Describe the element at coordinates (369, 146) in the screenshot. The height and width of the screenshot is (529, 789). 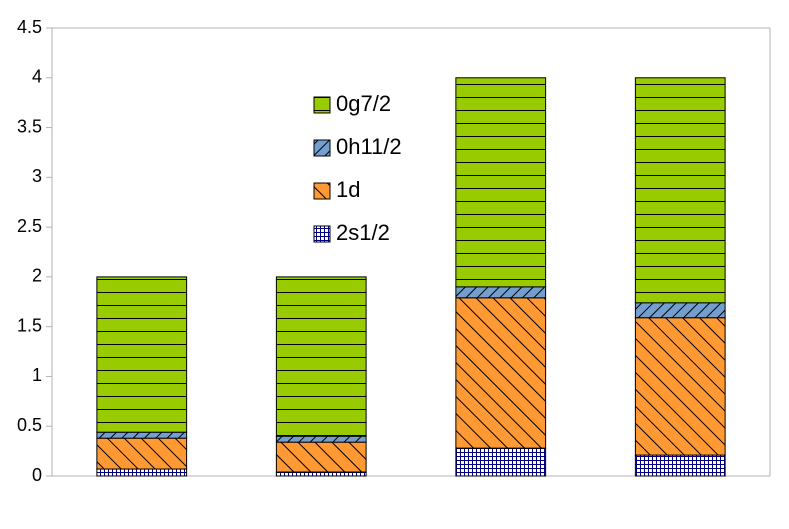
I see `legend-label: 0h11/2` at that location.